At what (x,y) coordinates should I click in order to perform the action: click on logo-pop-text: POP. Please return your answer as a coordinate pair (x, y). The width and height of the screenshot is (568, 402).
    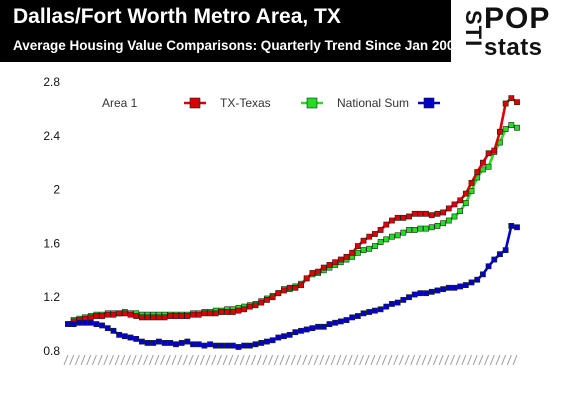
    Looking at the image, I should click on (517, 18).